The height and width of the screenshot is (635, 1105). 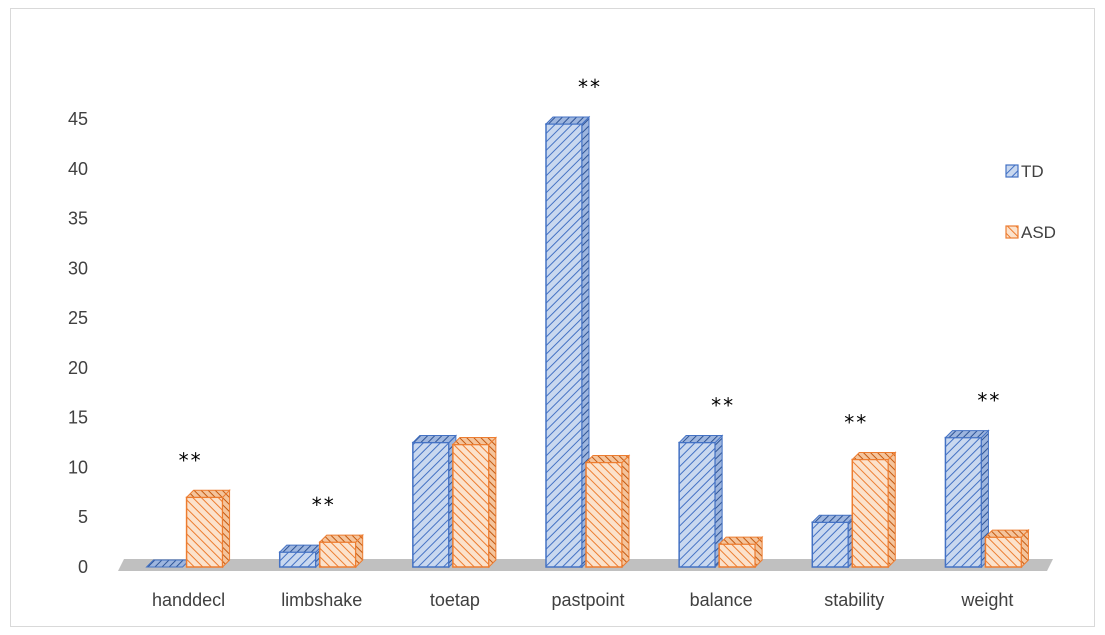 I want to click on x-tick-label: stability, so click(x=854, y=600).